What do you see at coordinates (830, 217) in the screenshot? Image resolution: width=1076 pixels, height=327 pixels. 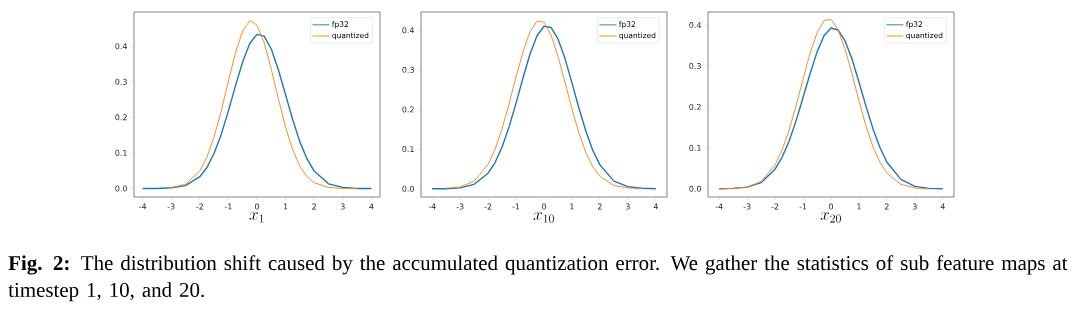 I see `x-axis-title: $x_{20}$` at bounding box center [830, 217].